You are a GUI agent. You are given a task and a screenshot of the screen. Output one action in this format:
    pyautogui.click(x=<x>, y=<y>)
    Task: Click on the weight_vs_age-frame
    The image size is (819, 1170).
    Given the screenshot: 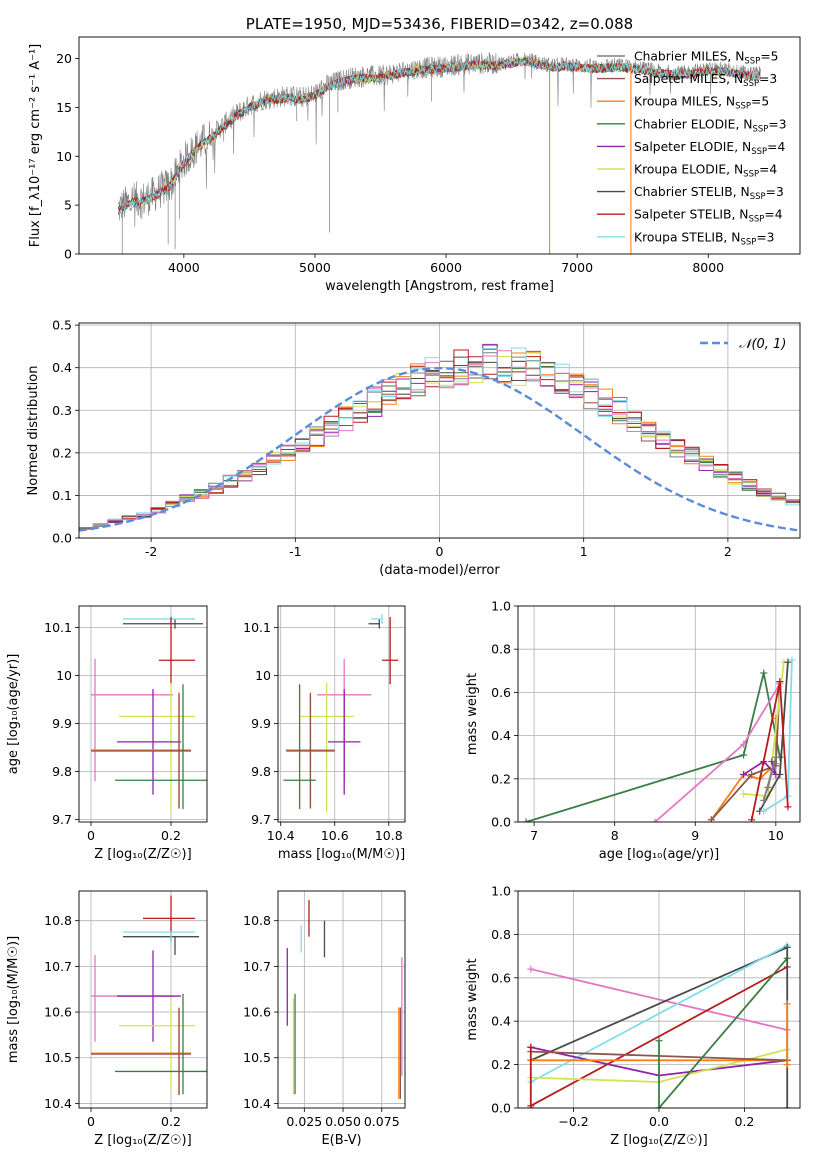 What is the action you would take?
    pyautogui.click(x=659, y=714)
    